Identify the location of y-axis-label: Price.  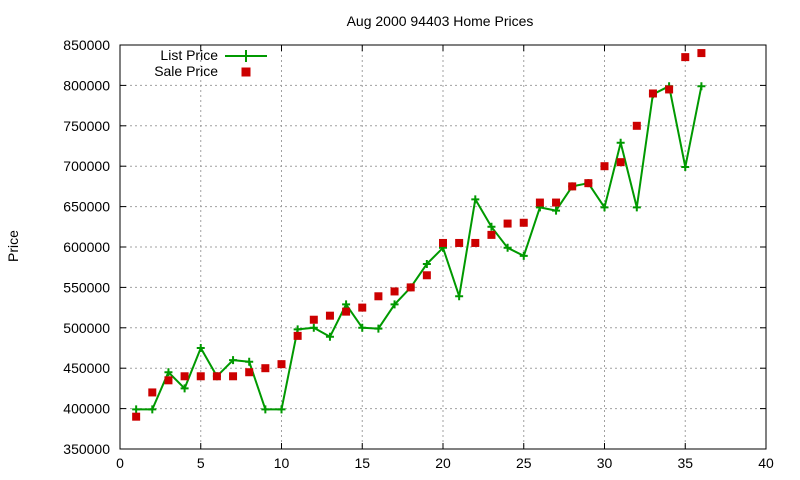
(13, 246).